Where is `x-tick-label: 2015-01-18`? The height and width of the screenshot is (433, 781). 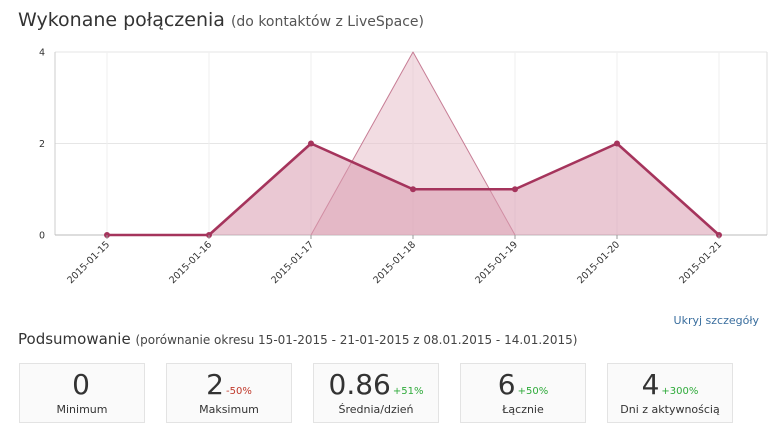 x-tick-label: 2015-01-18 is located at coordinates (394, 262).